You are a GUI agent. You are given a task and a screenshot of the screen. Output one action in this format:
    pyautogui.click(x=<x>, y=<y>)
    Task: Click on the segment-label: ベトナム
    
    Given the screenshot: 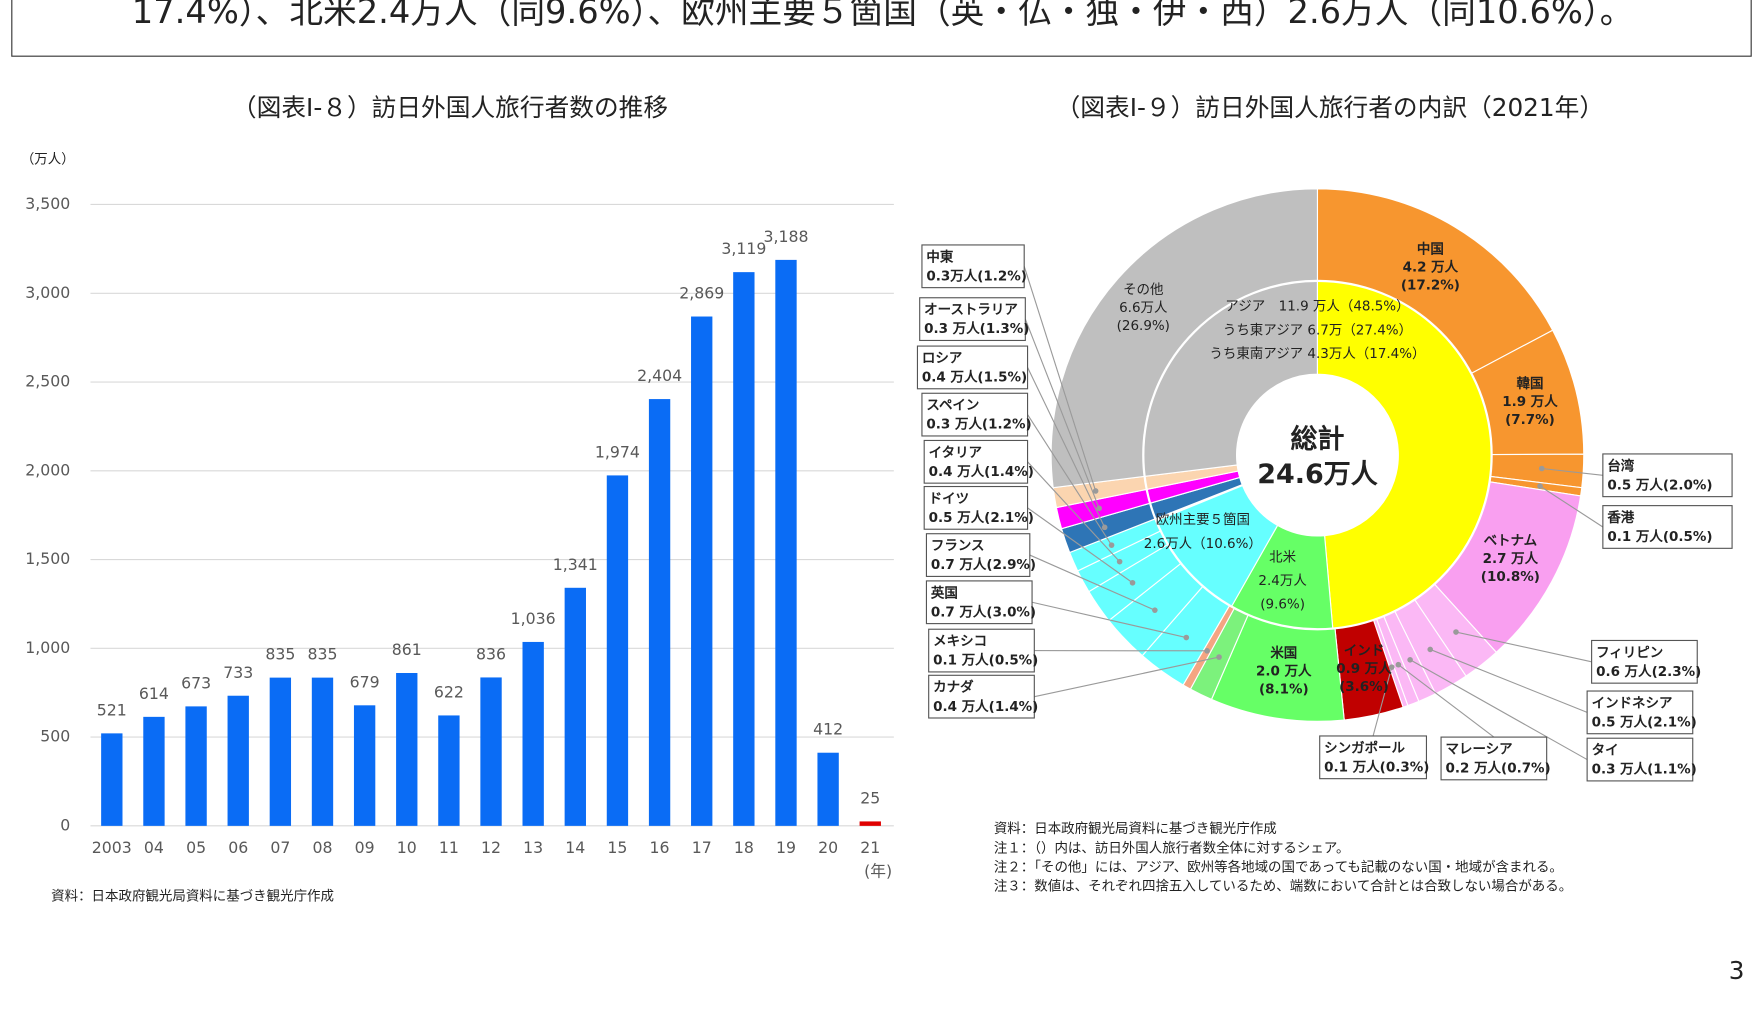 What is the action you would take?
    pyautogui.click(x=1510, y=541)
    